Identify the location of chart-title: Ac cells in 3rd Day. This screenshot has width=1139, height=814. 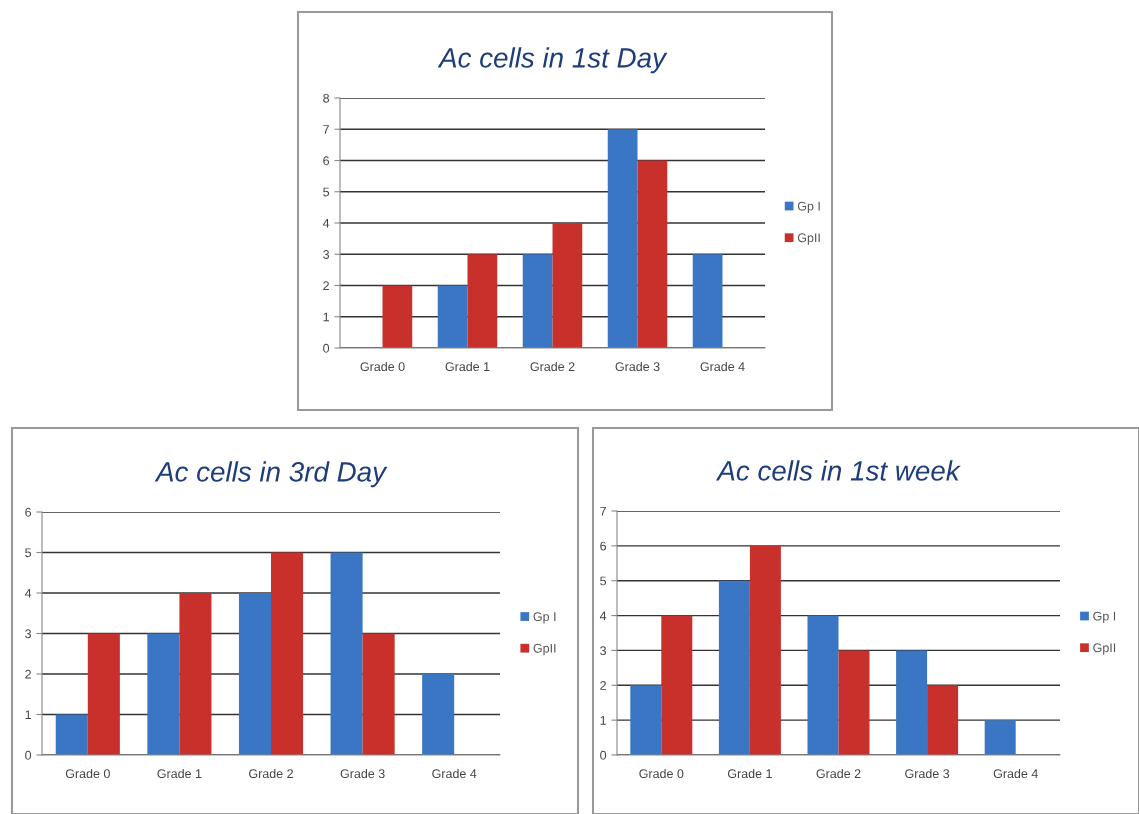
(271, 474).